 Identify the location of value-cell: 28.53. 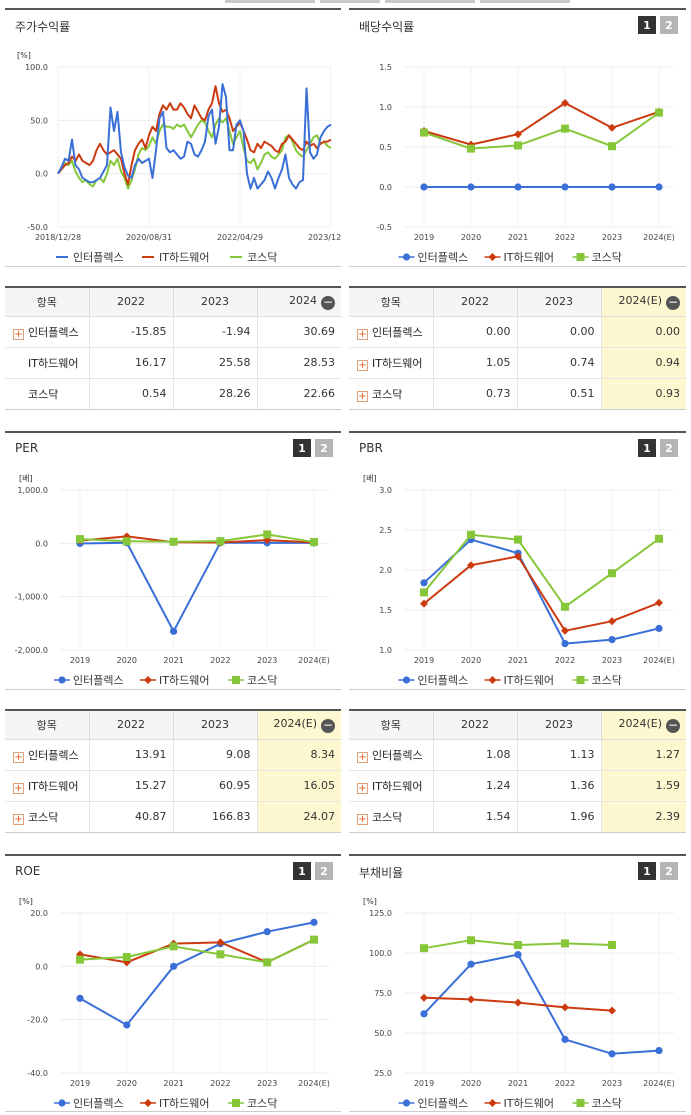
(298, 363).